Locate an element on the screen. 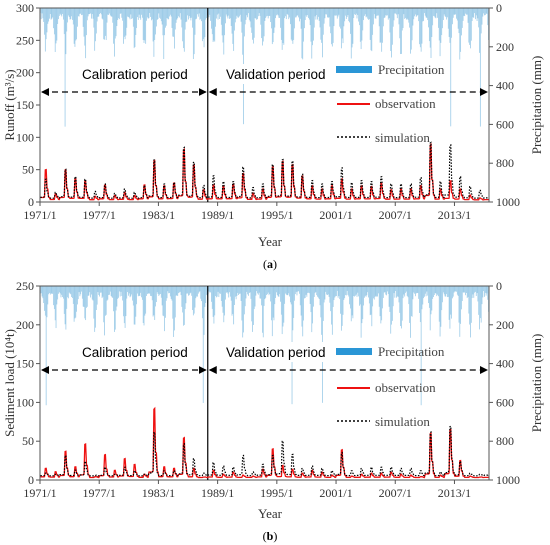 The image size is (550, 545). panel-b-y2-tick-label: 600 is located at coordinates (505, 402).